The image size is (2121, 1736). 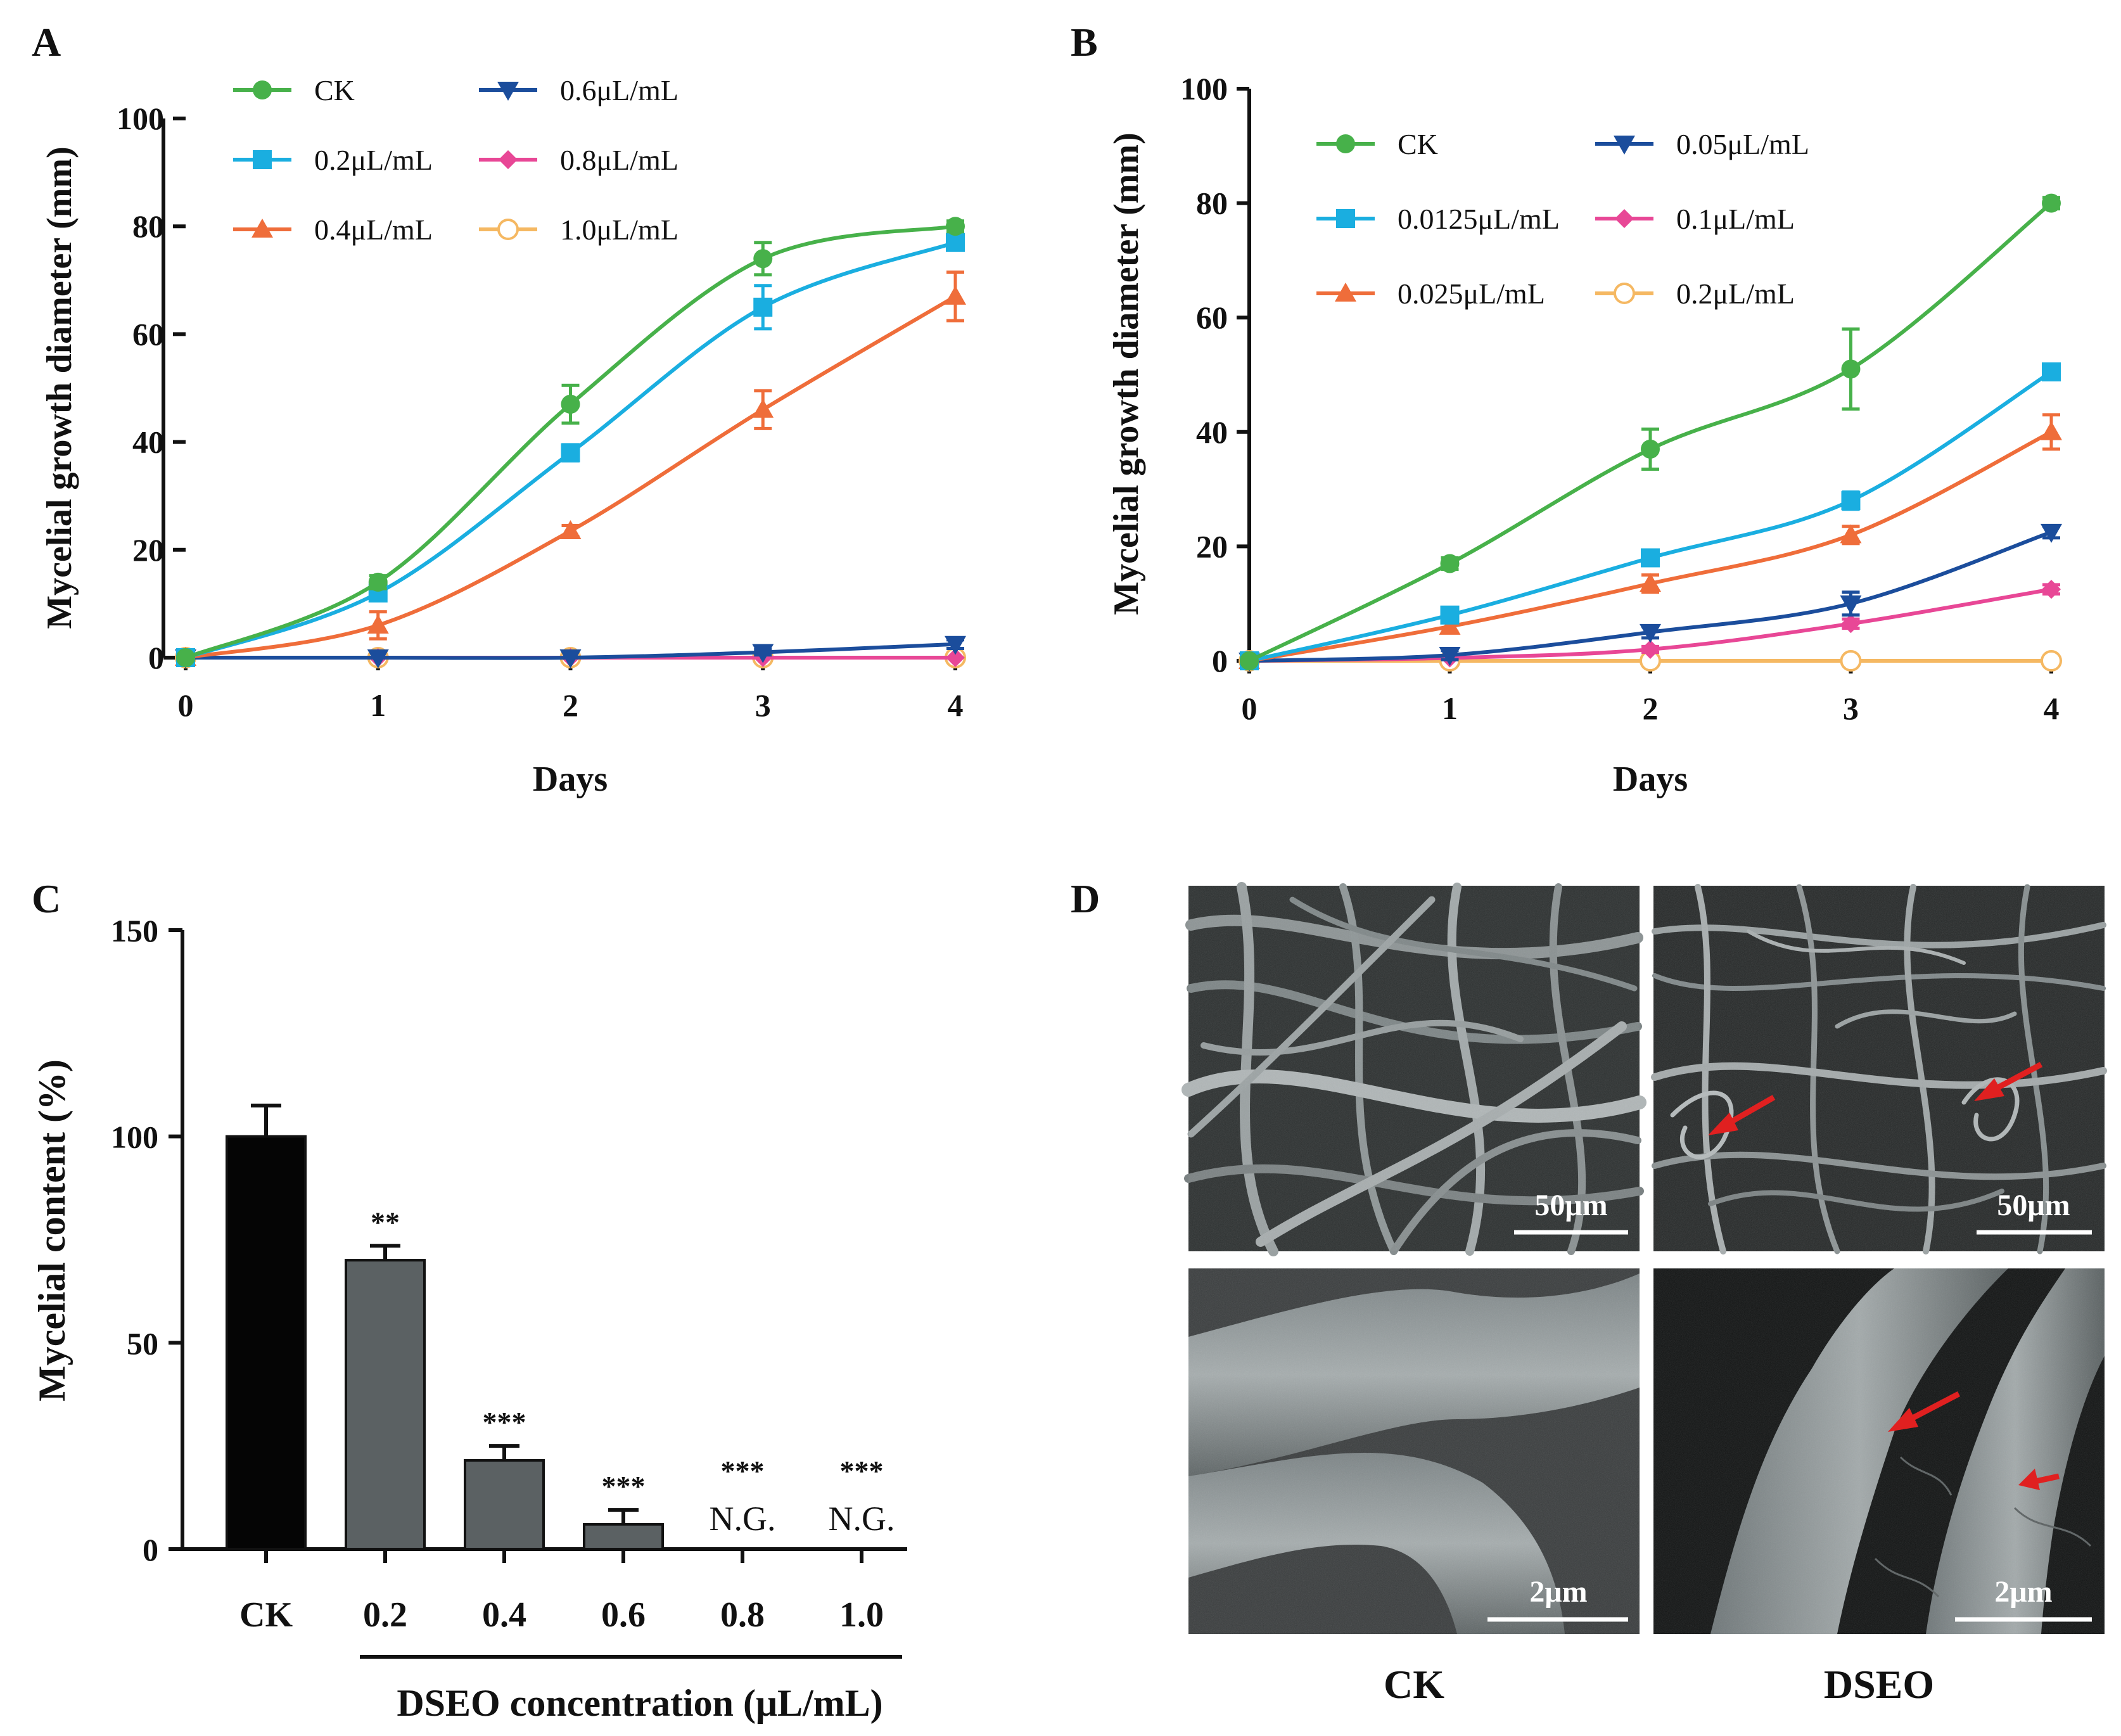 What do you see at coordinates (623, 1615) in the screenshot?
I see `panel-c-category-label: 0.6` at bounding box center [623, 1615].